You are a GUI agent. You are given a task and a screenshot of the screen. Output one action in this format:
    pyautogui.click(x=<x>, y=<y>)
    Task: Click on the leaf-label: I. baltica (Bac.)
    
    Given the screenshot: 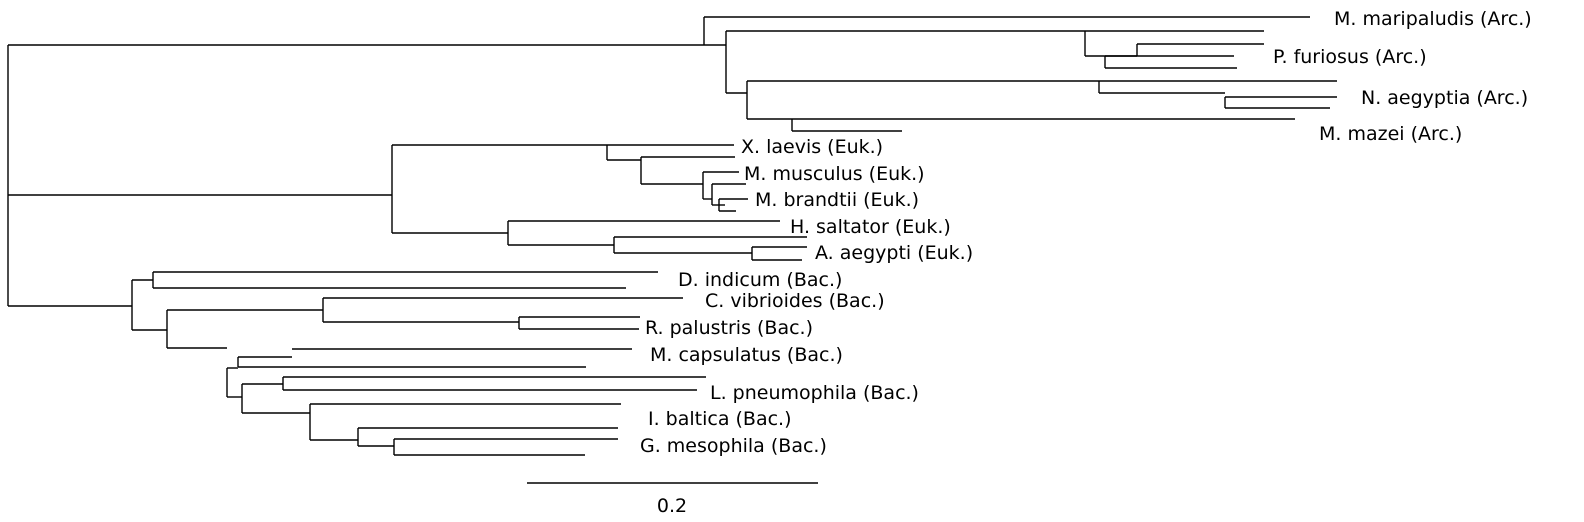 What is the action you would take?
    pyautogui.click(x=720, y=419)
    